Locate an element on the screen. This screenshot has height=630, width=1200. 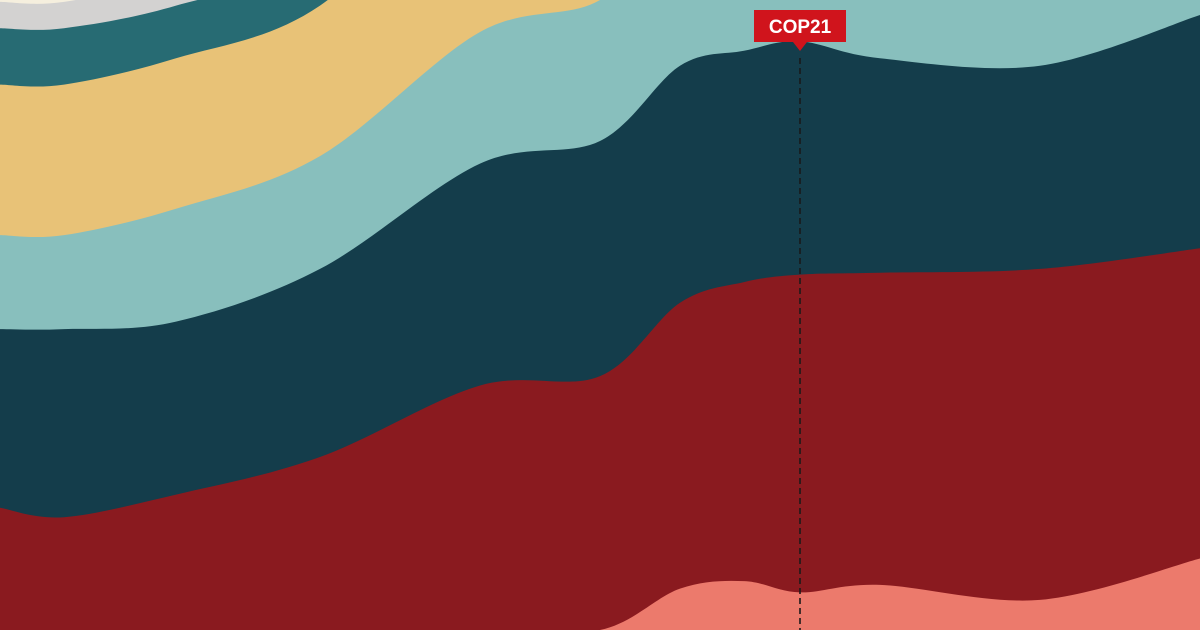
annotation-label: COP21 is located at coordinates (800, 27).